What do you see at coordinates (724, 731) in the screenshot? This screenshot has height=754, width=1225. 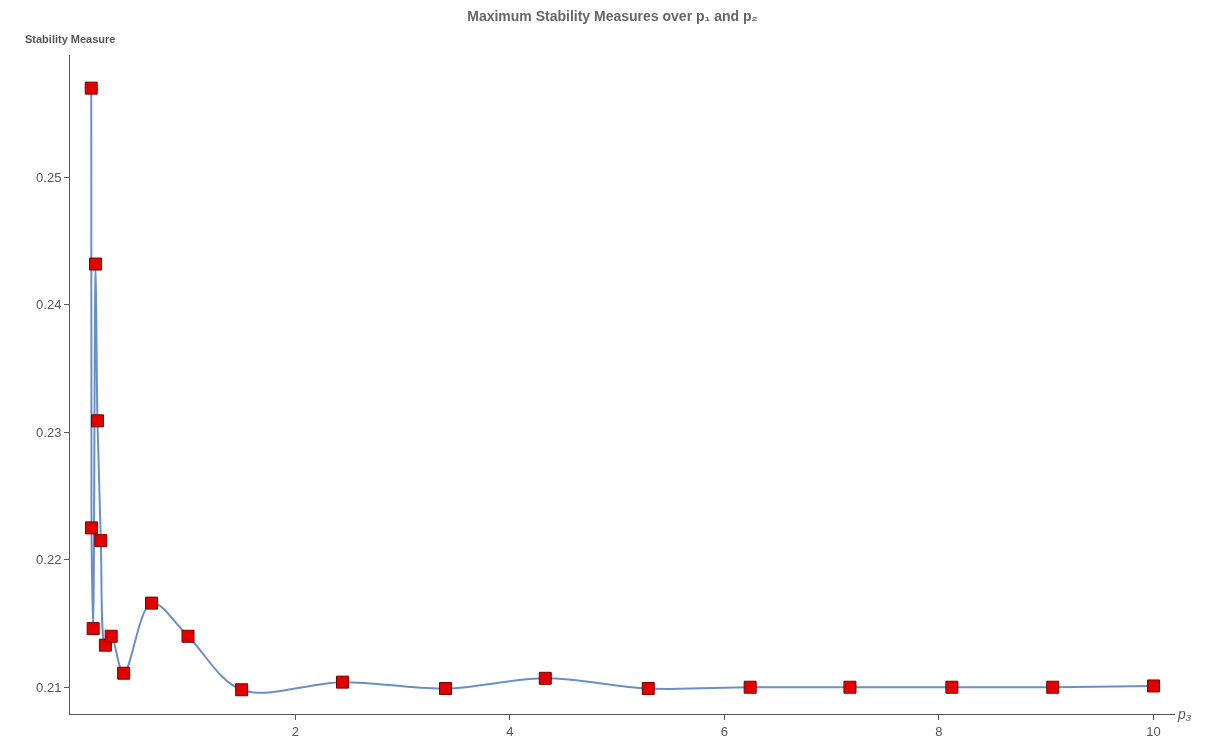 I see `x-tick-label: 6` at bounding box center [724, 731].